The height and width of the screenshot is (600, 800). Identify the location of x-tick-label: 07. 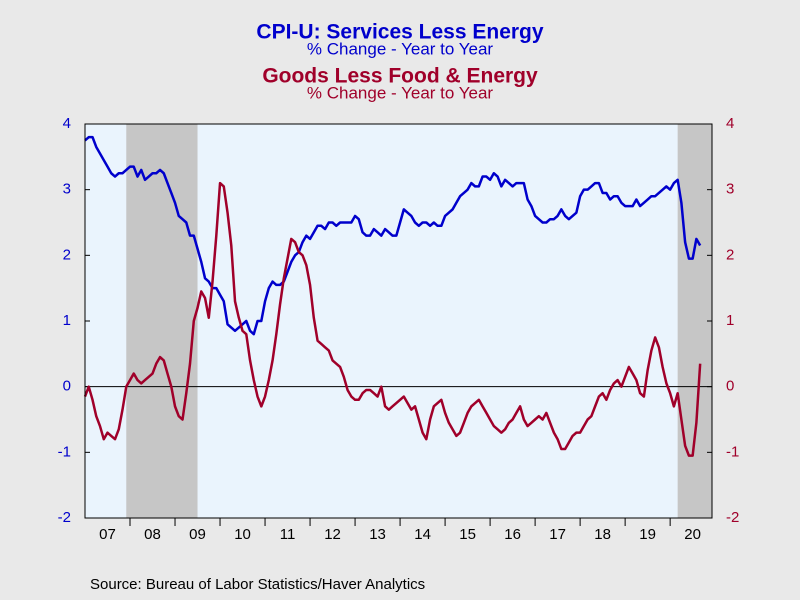
(107, 534).